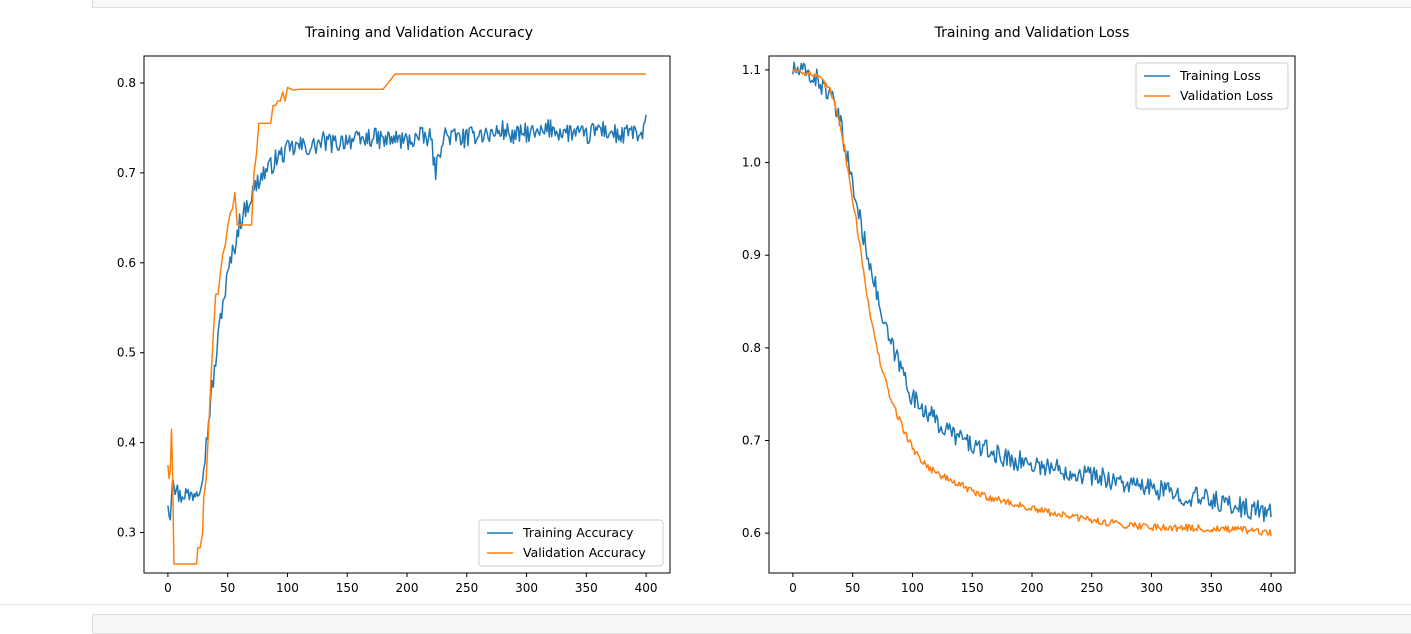 The width and height of the screenshot is (1411, 634). Describe the element at coordinates (751, 255) in the screenshot. I see `y-tick-label: 0.9` at that location.